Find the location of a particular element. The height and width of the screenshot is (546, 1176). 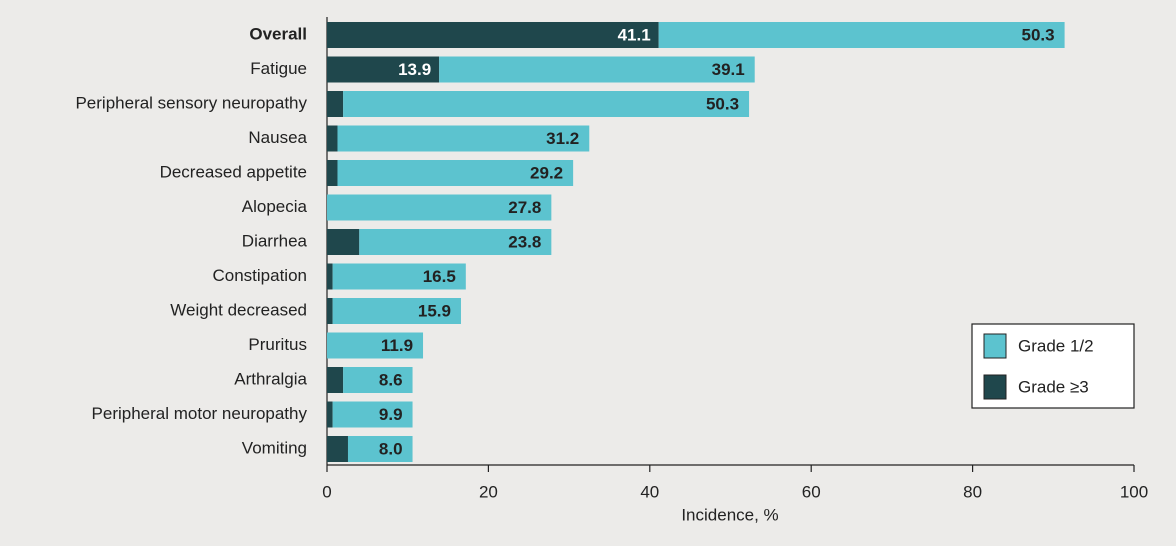

x-axis-title: Incidence, % is located at coordinates (729, 514).